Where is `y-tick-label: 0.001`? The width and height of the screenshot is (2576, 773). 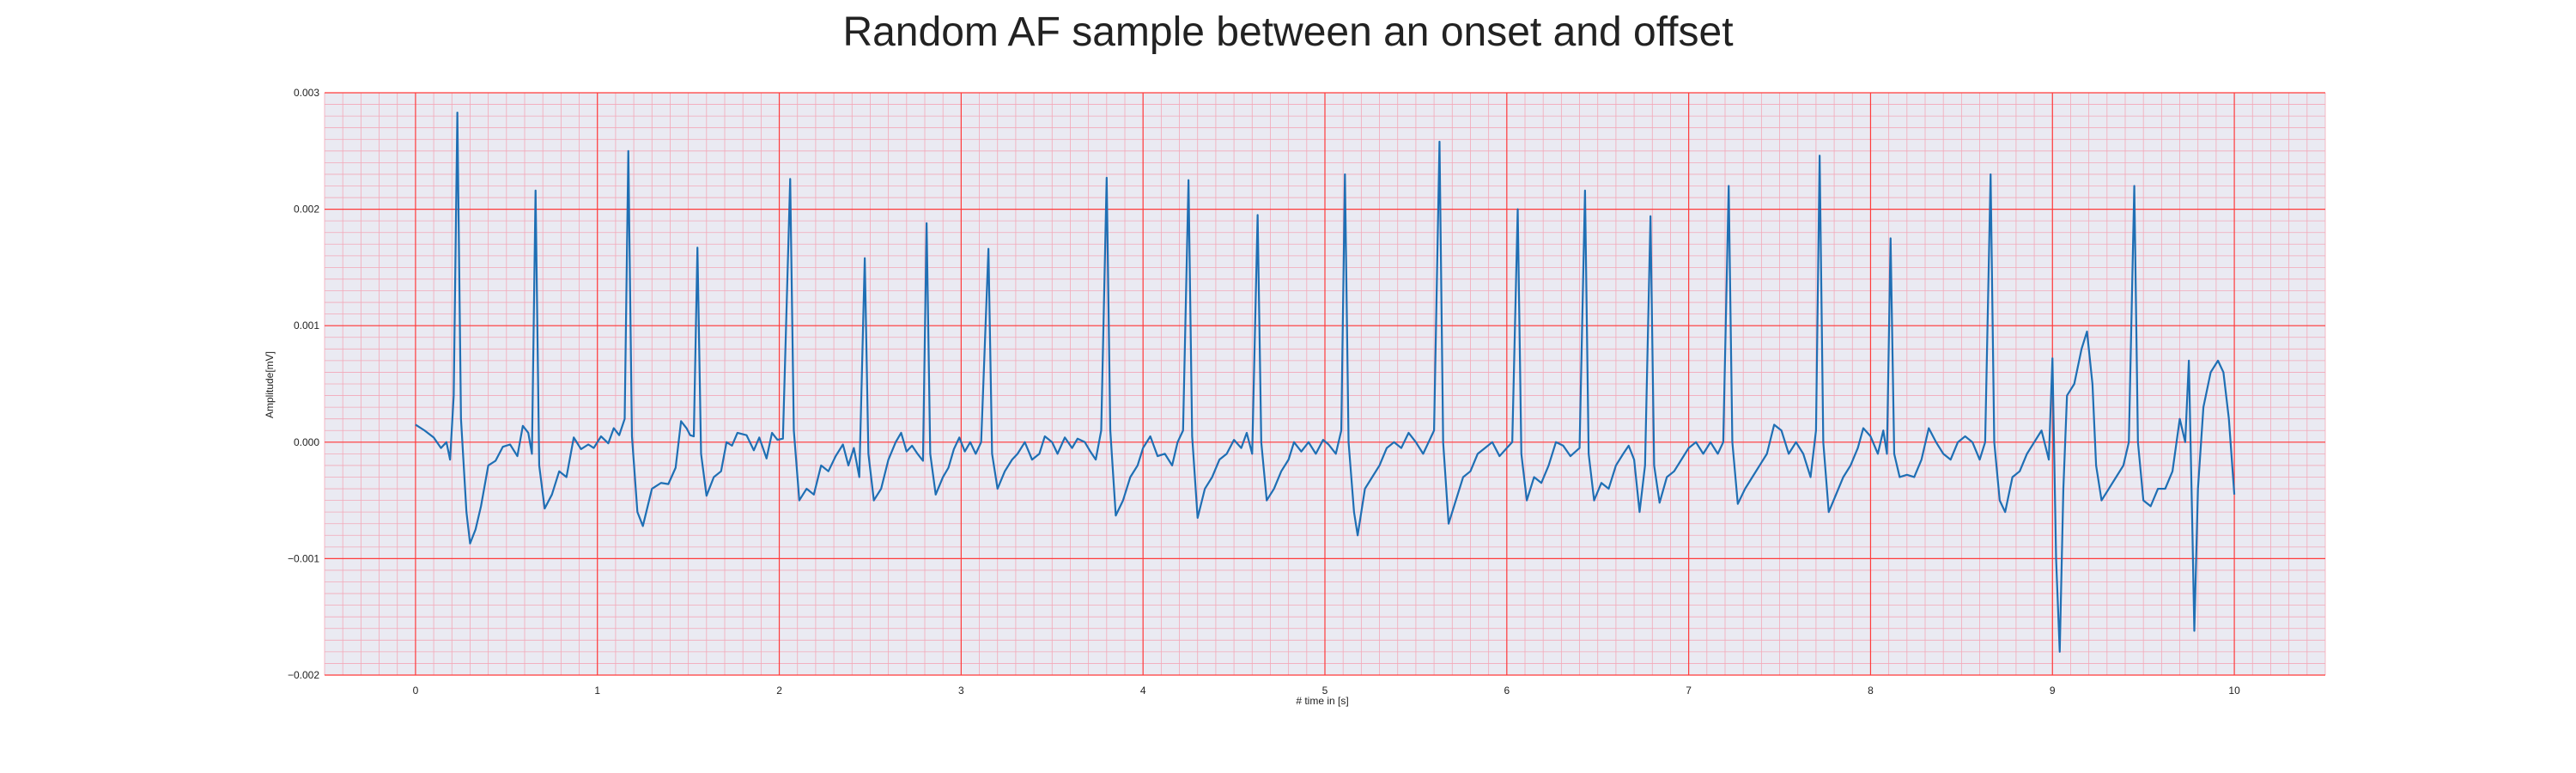 y-tick-label: 0.001 is located at coordinates (306, 326).